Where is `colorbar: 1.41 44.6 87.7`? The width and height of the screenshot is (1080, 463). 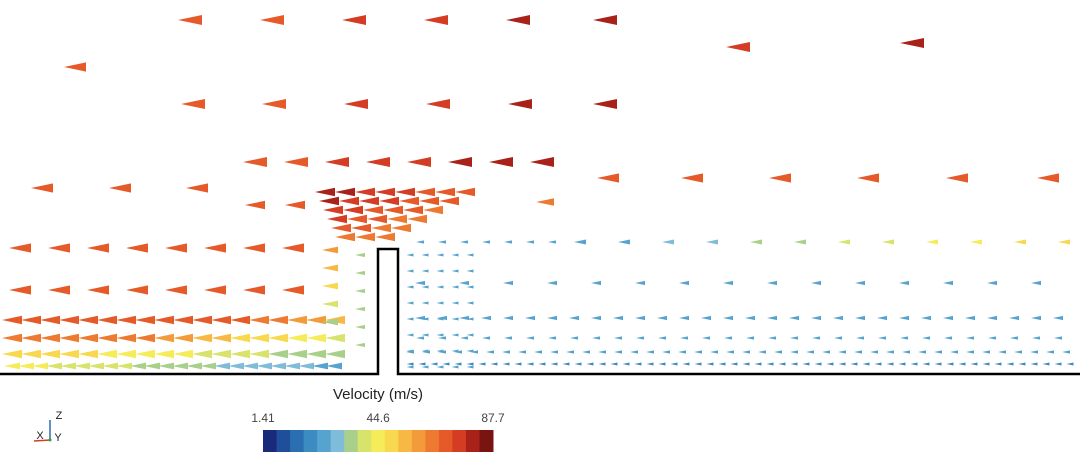 colorbar: 1.41 44.6 87.7 is located at coordinates (378, 431).